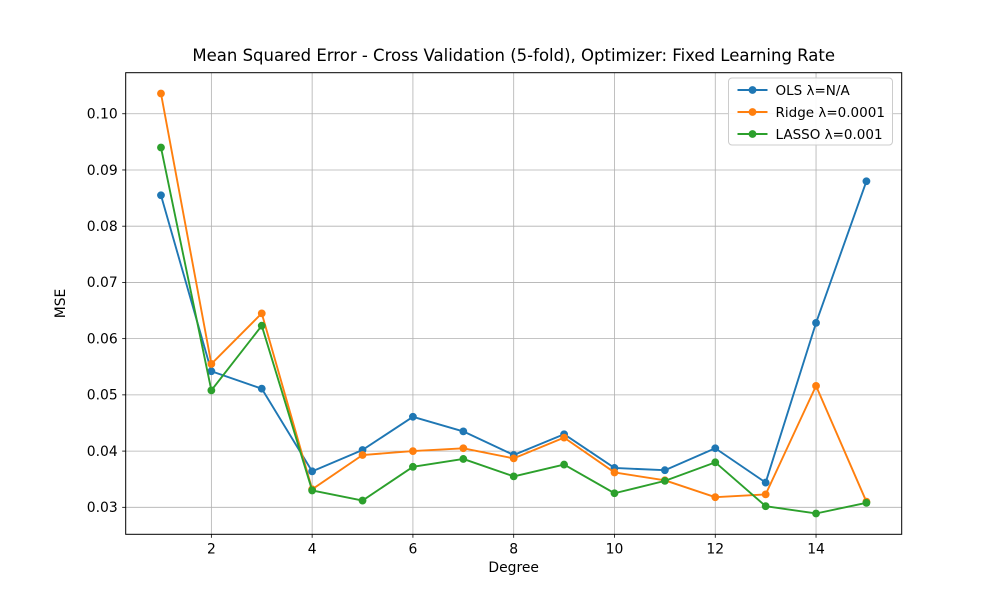 The width and height of the screenshot is (1000, 600). I want to click on x-tick-label: 10, so click(615, 549).